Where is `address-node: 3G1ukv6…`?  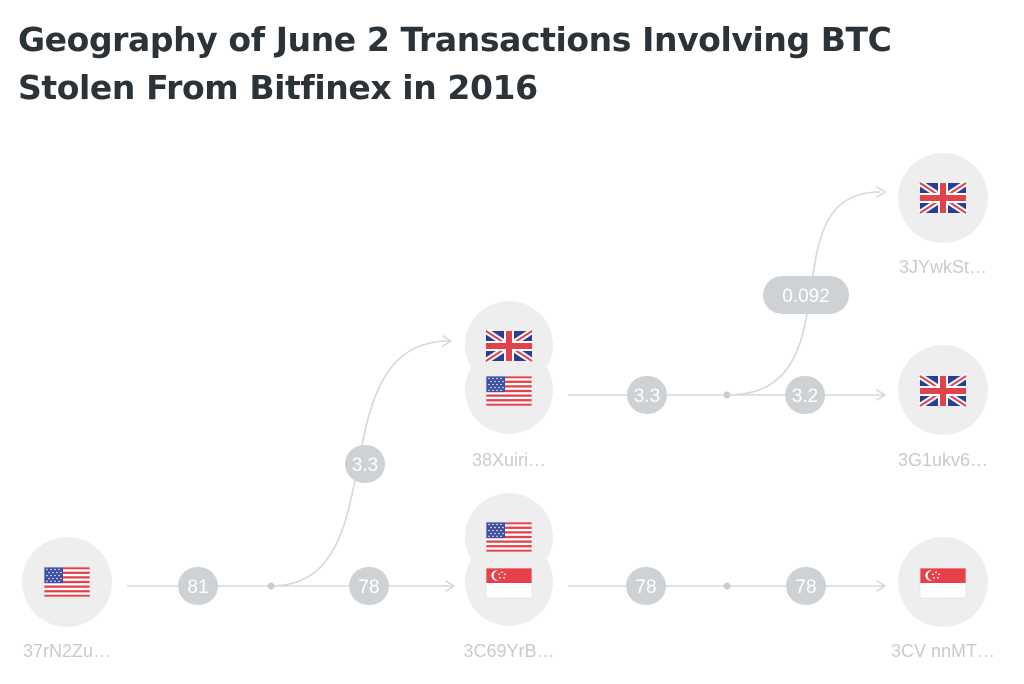
address-node: 3G1ukv6… is located at coordinates (943, 407).